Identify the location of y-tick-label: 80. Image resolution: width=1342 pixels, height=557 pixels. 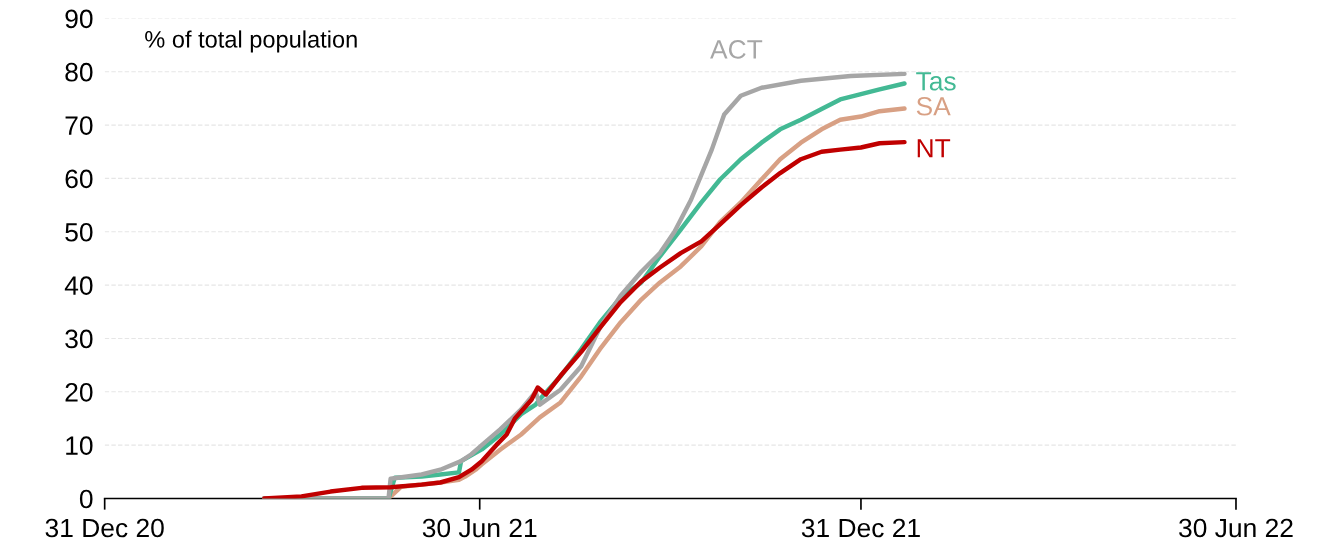
(79, 72).